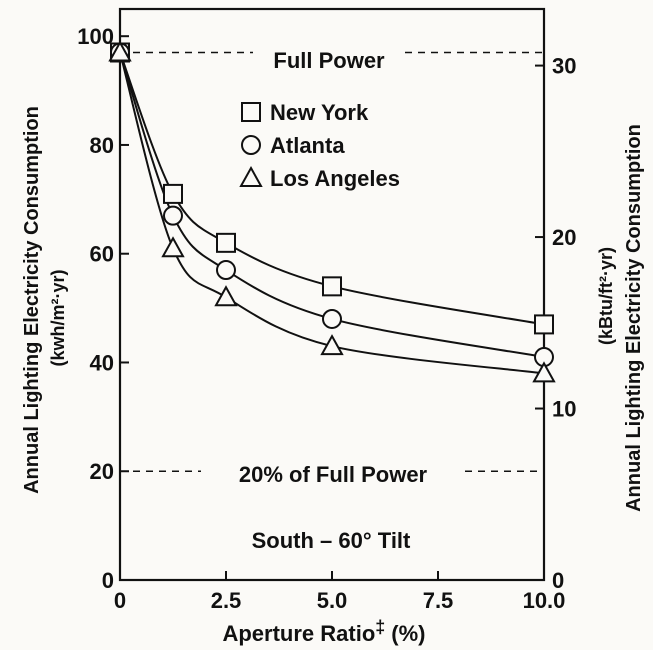  What do you see at coordinates (380, 627) in the screenshot?
I see `x-axis-label-mark: ‡` at bounding box center [380, 627].